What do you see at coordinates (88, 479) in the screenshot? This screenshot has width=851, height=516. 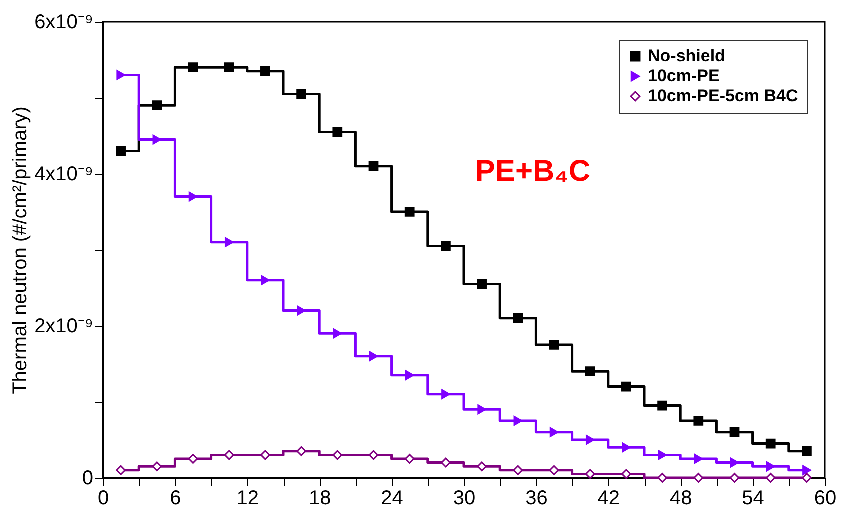 I see `y-tick-label: 0` at bounding box center [88, 479].